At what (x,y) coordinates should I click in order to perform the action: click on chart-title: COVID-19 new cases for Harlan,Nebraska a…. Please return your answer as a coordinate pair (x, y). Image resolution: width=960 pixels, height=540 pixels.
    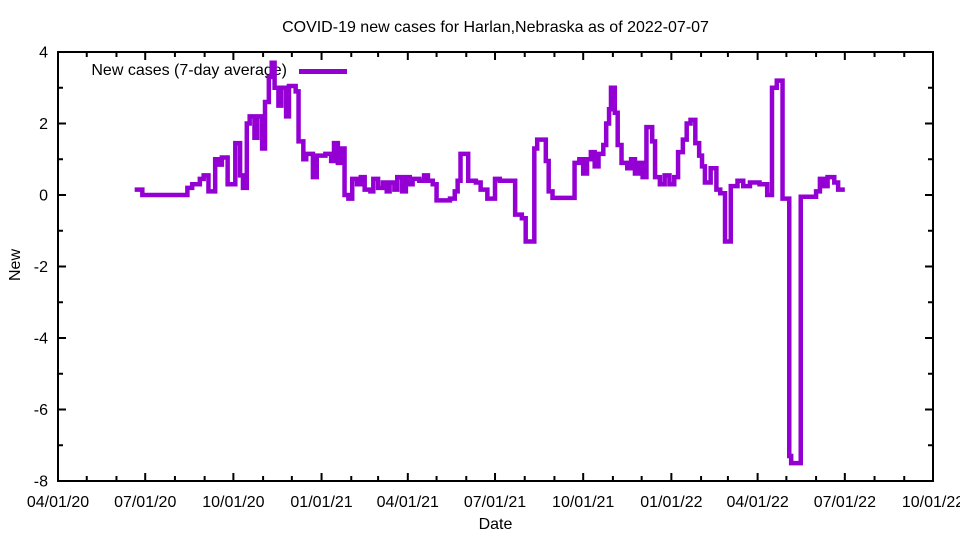
    Looking at the image, I should click on (495, 27).